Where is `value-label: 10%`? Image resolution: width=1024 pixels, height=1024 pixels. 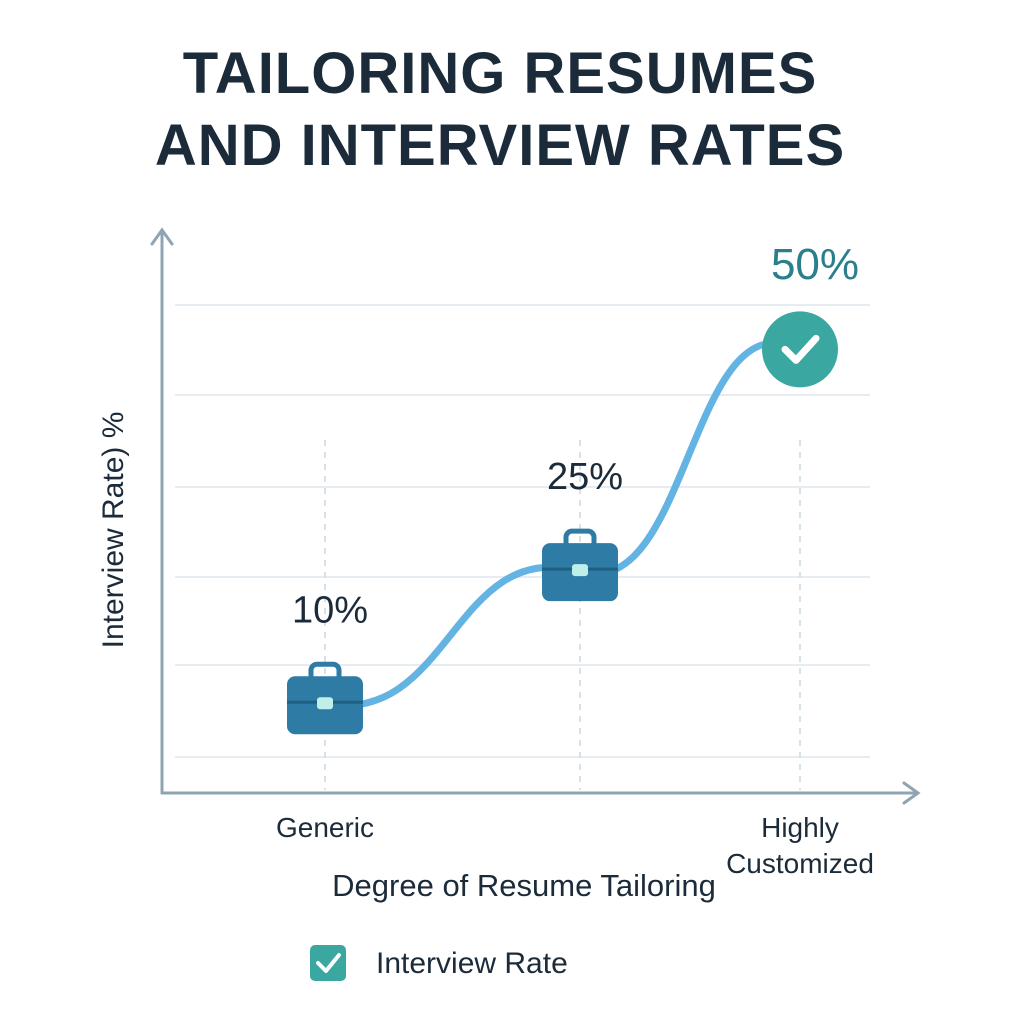
value-label: 10% is located at coordinates (330, 610).